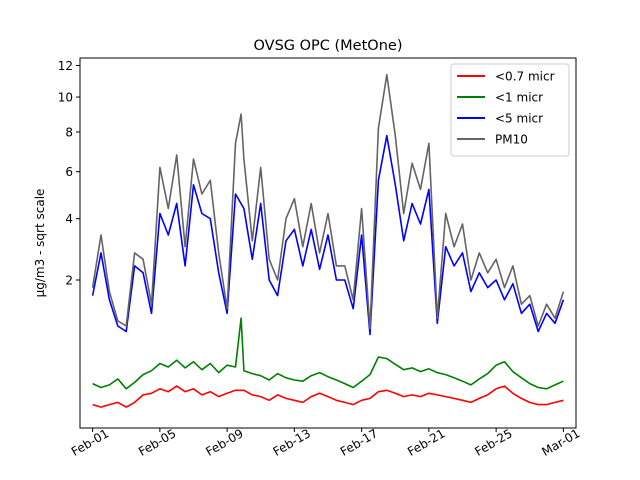 The image size is (640, 480). What do you see at coordinates (65, 98) in the screenshot?
I see `y-tick-label: 10` at bounding box center [65, 98].